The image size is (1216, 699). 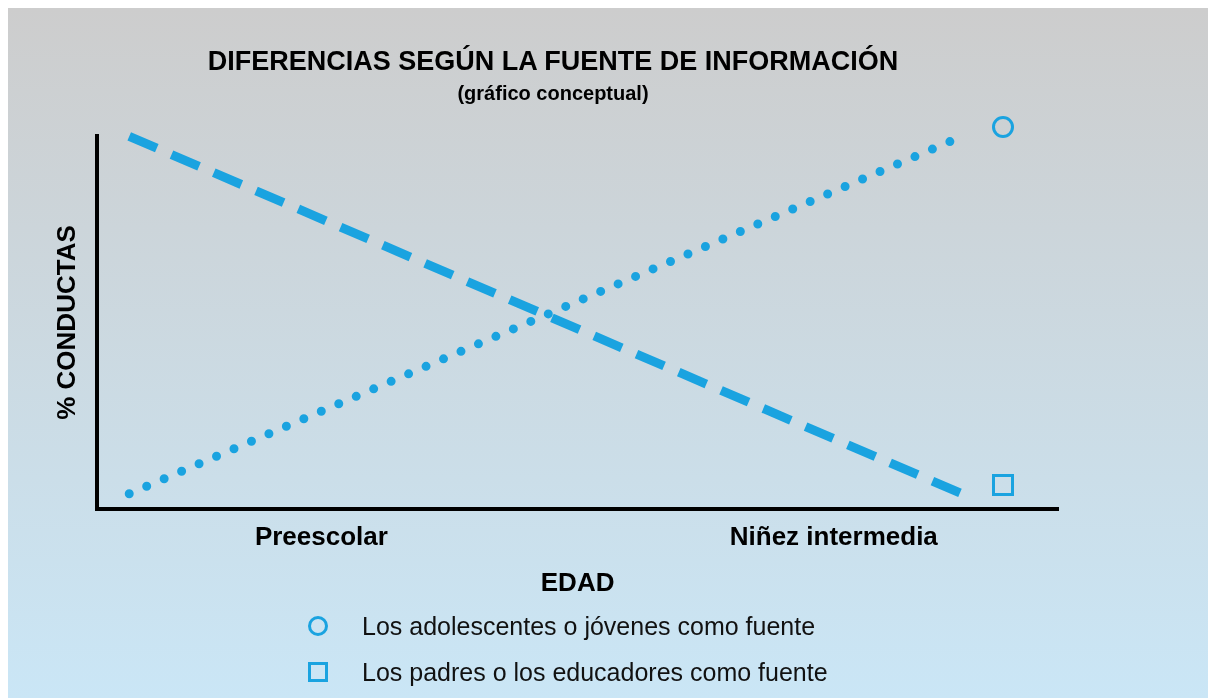 What do you see at coordinates (834, 536) in the screenshot?
I see `x-tick-label: Niñez intermedia` at bounding box center [834, 536].